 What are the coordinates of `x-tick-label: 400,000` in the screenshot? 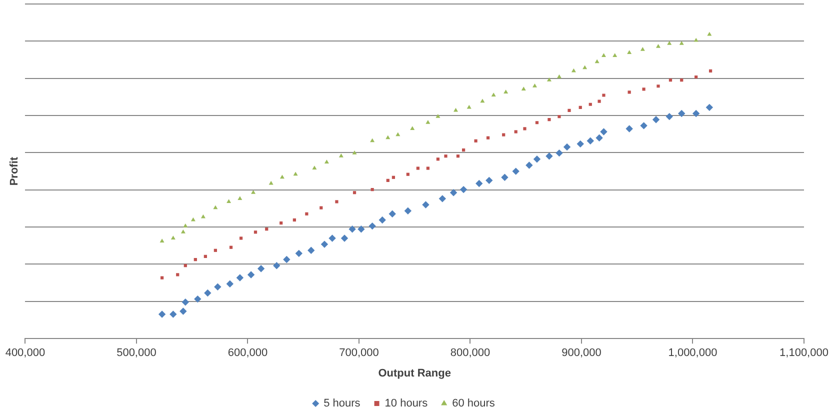 It's located at (25, 353).